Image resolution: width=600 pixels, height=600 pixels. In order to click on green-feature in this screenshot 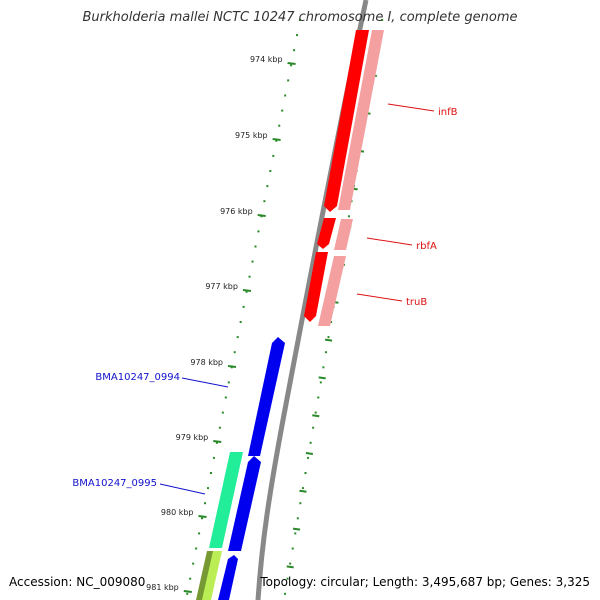, I will do `click(226, 500)`.